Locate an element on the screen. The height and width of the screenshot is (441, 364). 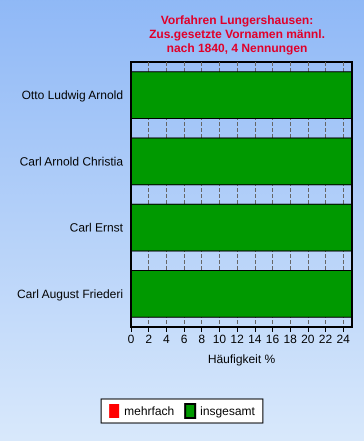
y-tick-label: Carl Arnold Christia is located at coordinates (72, 161).